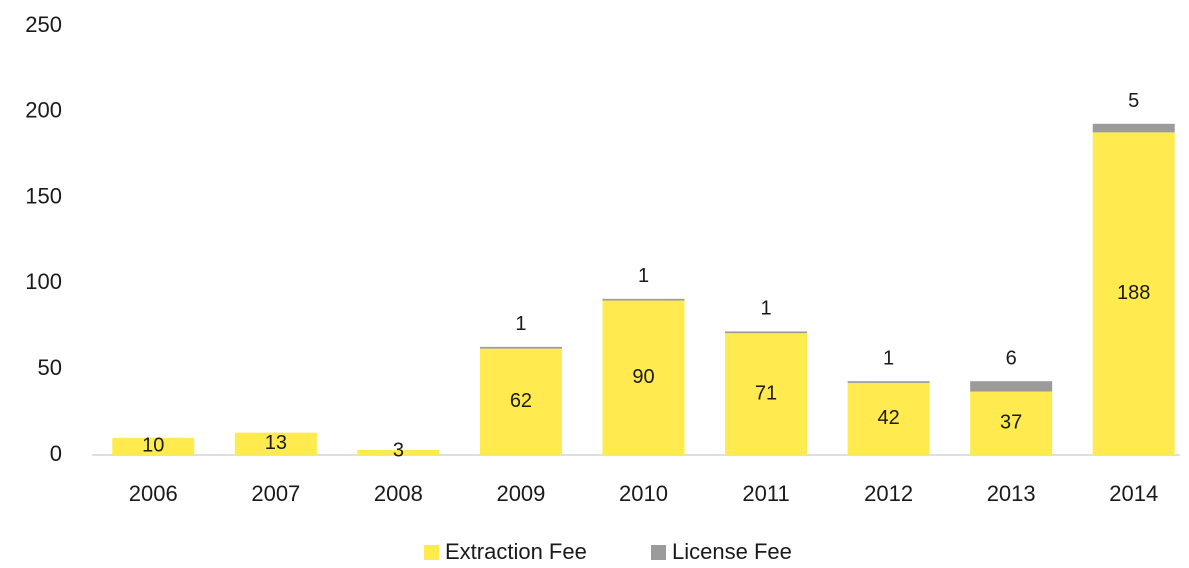 This screenshot has width=1189, height=568. Describe the element at coordinates (732, 551) in the screenshot. I see `legend-label: License Fee` at that location.